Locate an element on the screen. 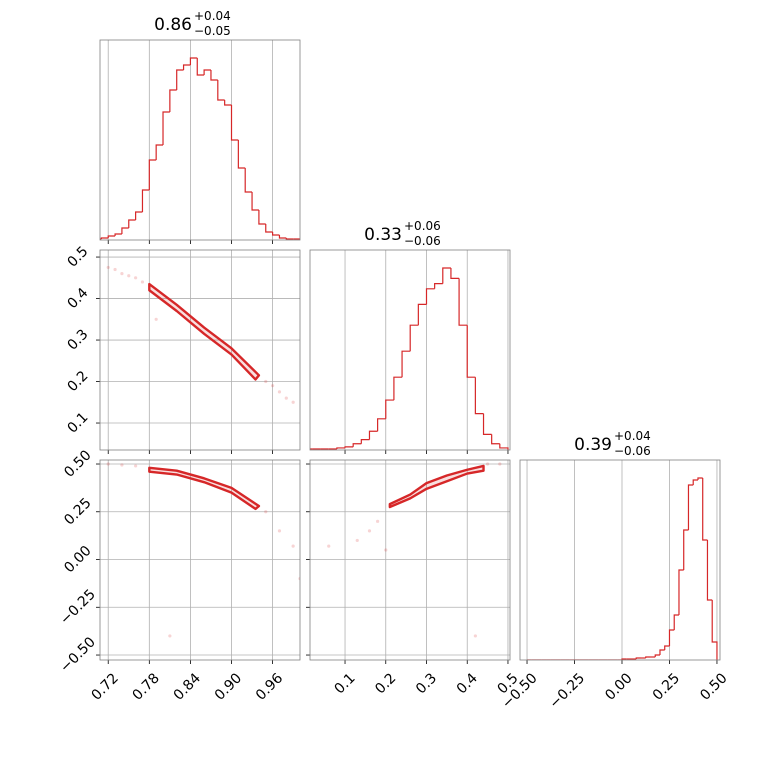 The width and height of the screenshot is (760, 760). title-value: 0.39 is located at coordinates (593, 445).